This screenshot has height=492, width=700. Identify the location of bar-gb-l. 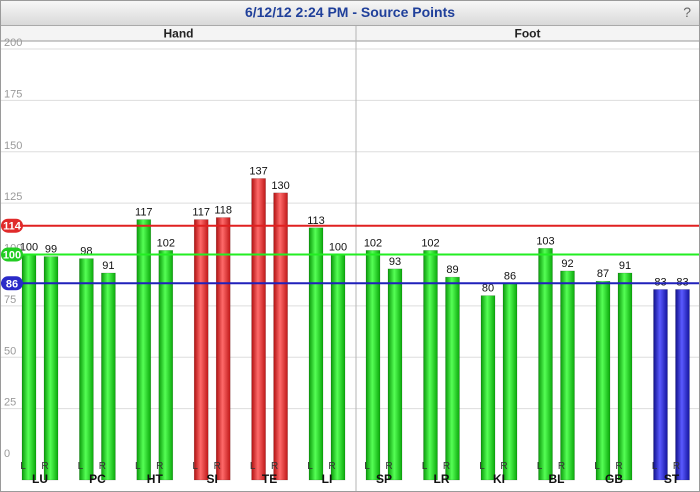
(603, 380).